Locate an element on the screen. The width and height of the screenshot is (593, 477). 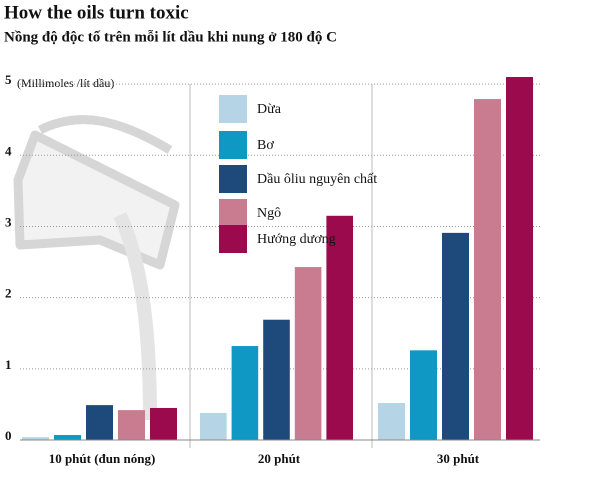
y-tick-label: 3 is located at coordinates (8, 221).